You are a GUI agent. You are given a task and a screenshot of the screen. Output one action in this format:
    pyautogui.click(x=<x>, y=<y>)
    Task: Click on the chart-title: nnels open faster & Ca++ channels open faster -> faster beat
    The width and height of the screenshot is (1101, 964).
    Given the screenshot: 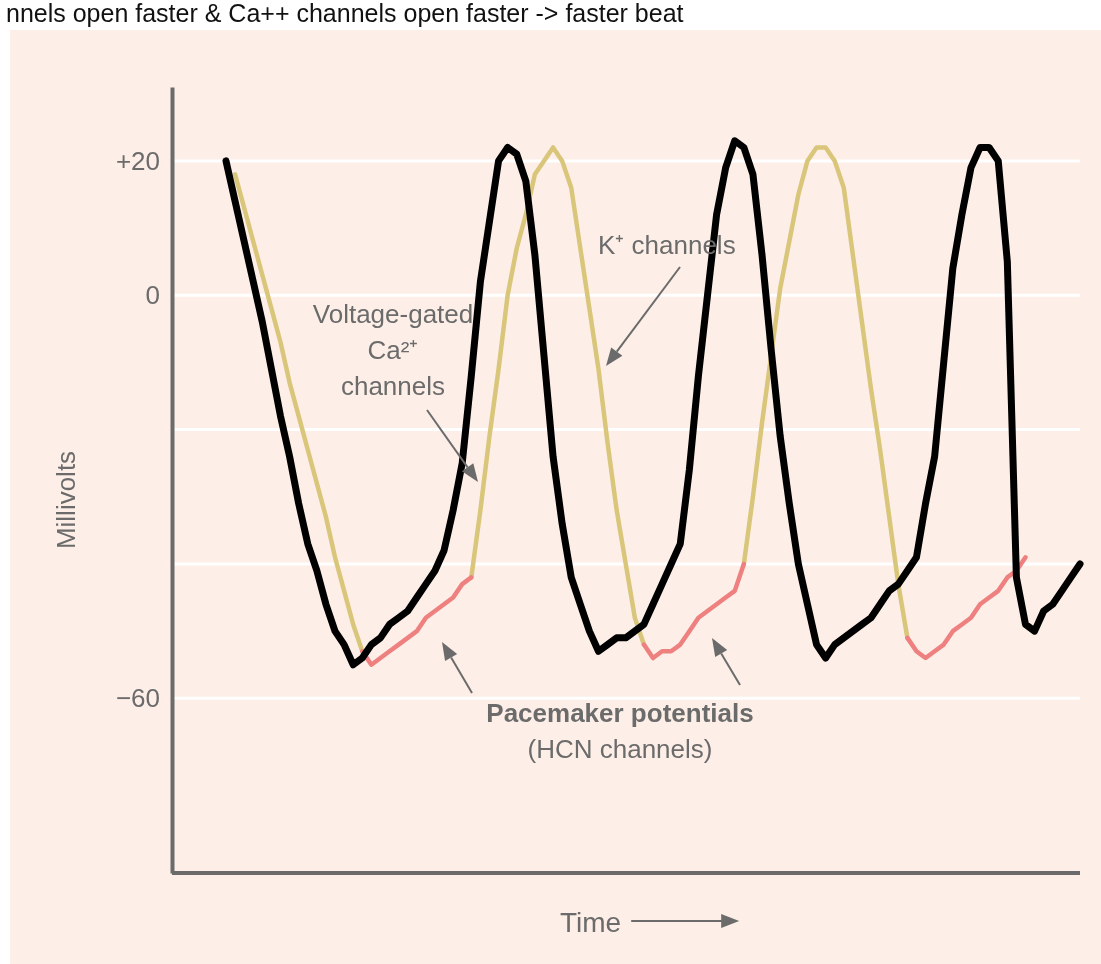 What is the action you would take?
    pyautogui.click(x=345, y=13)
    